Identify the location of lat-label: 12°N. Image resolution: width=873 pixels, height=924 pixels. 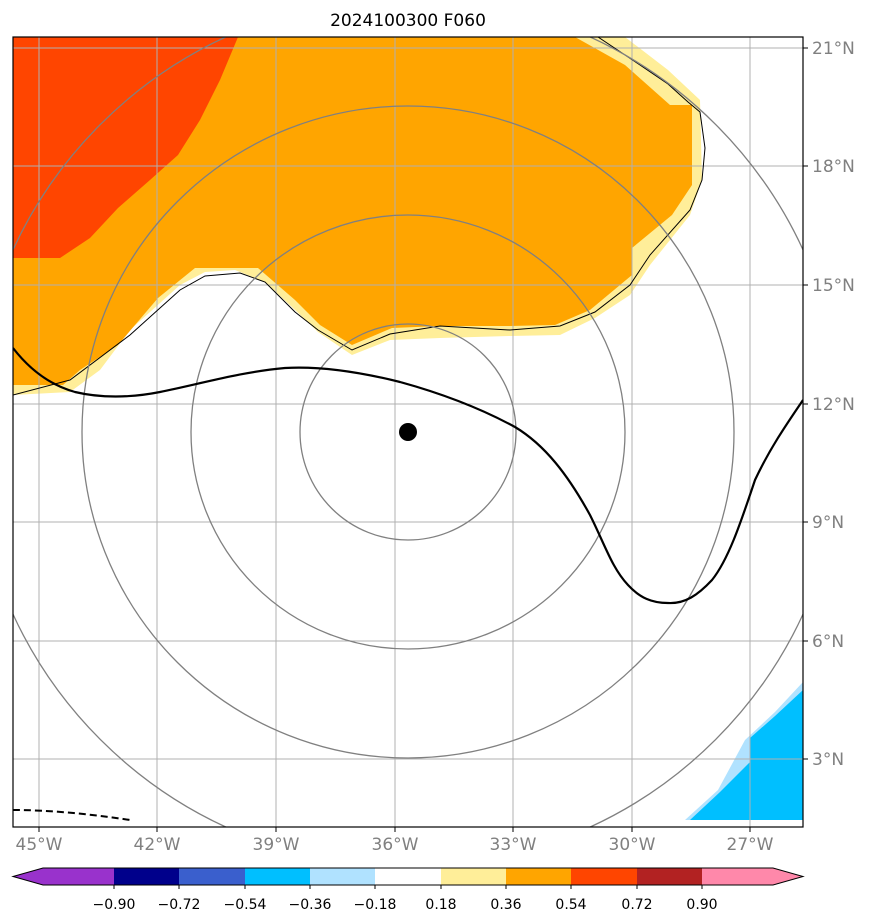
(833, 405).